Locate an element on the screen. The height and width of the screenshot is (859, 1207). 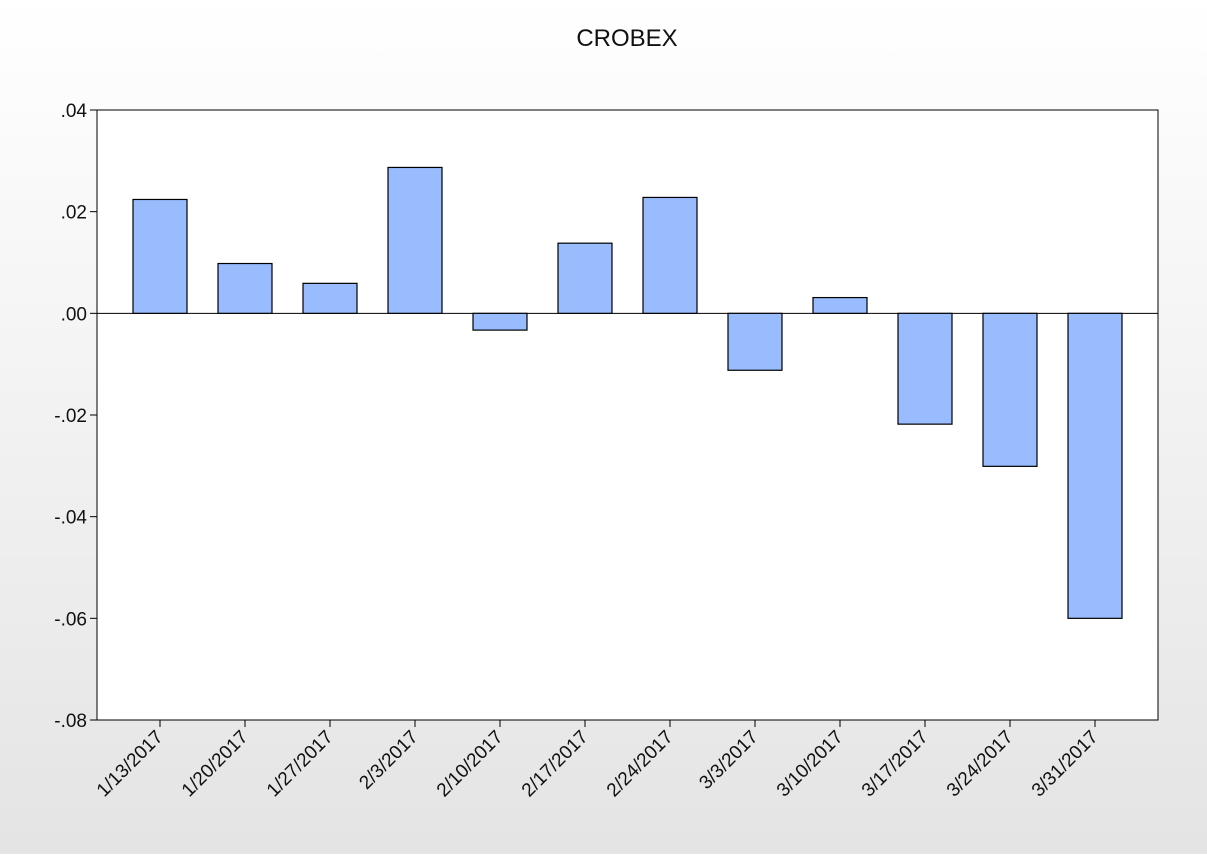
y-tick-label: -.02 is located at coordinates (70, 416).